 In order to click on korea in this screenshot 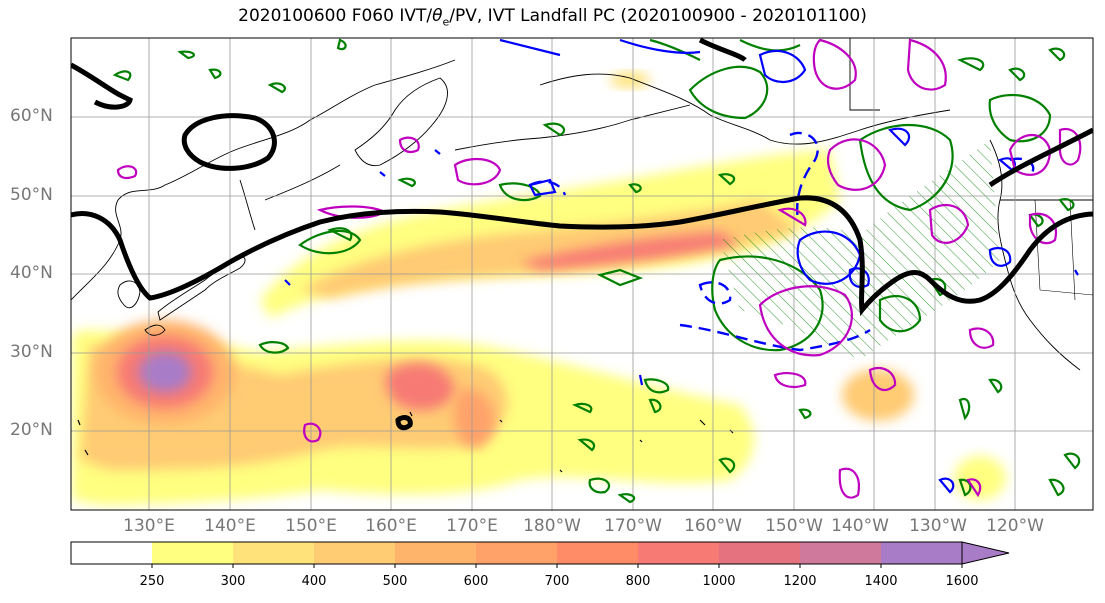, I will do `click(129, 294)`.